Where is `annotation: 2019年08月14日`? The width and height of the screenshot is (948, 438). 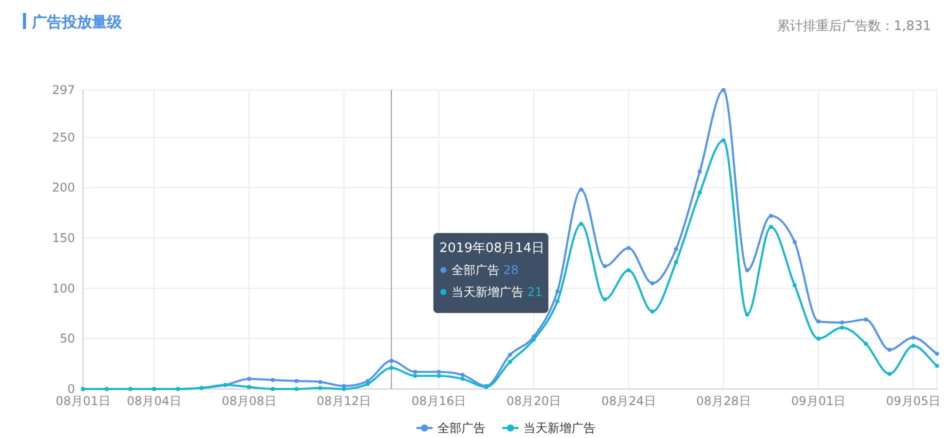
annotation: 2019年08月14日 is located at coordinates (492, 248).